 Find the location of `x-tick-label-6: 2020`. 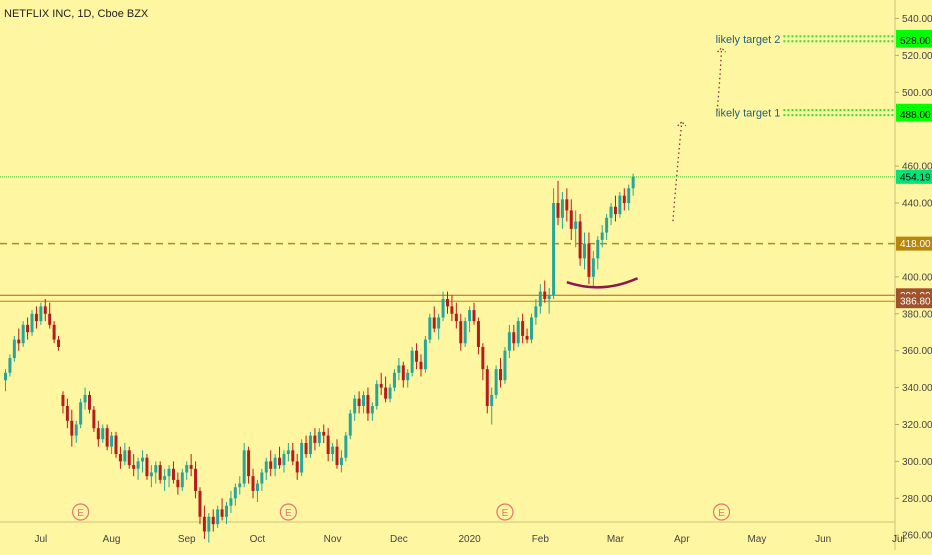

x-tick-label-6: 2020 is located at coordinates (469, 539).